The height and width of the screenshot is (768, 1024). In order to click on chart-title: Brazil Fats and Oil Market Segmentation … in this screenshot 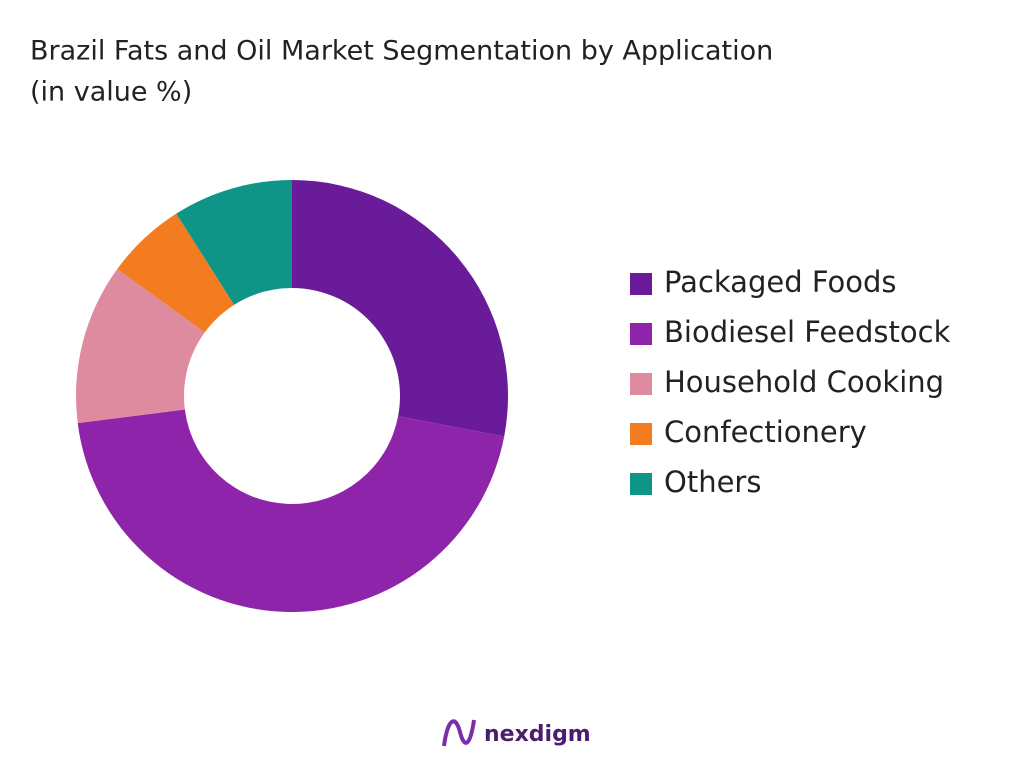, I will do `click(401, 51)`.